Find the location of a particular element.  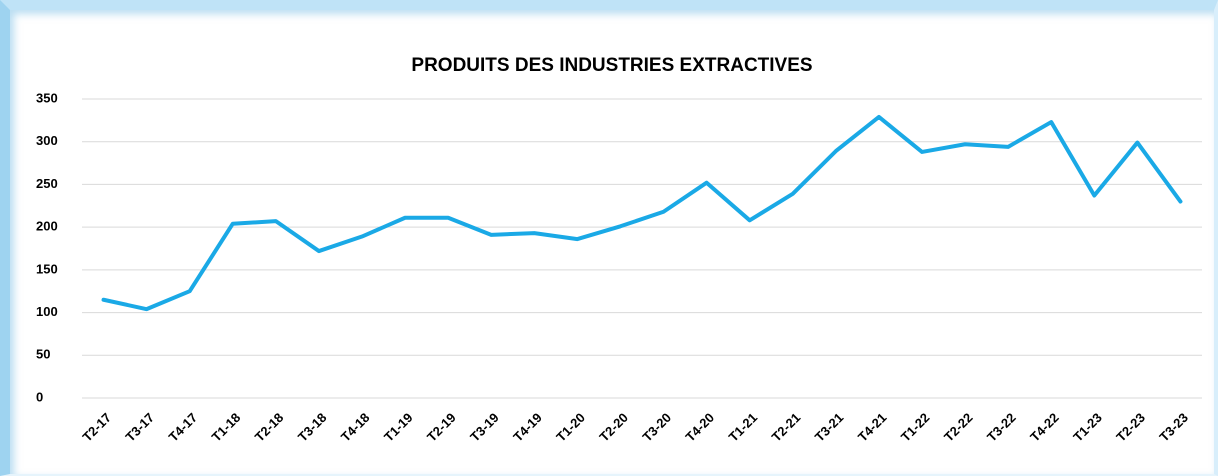

x-tick-label: T2-23 is located at coordinates (1130, 427).